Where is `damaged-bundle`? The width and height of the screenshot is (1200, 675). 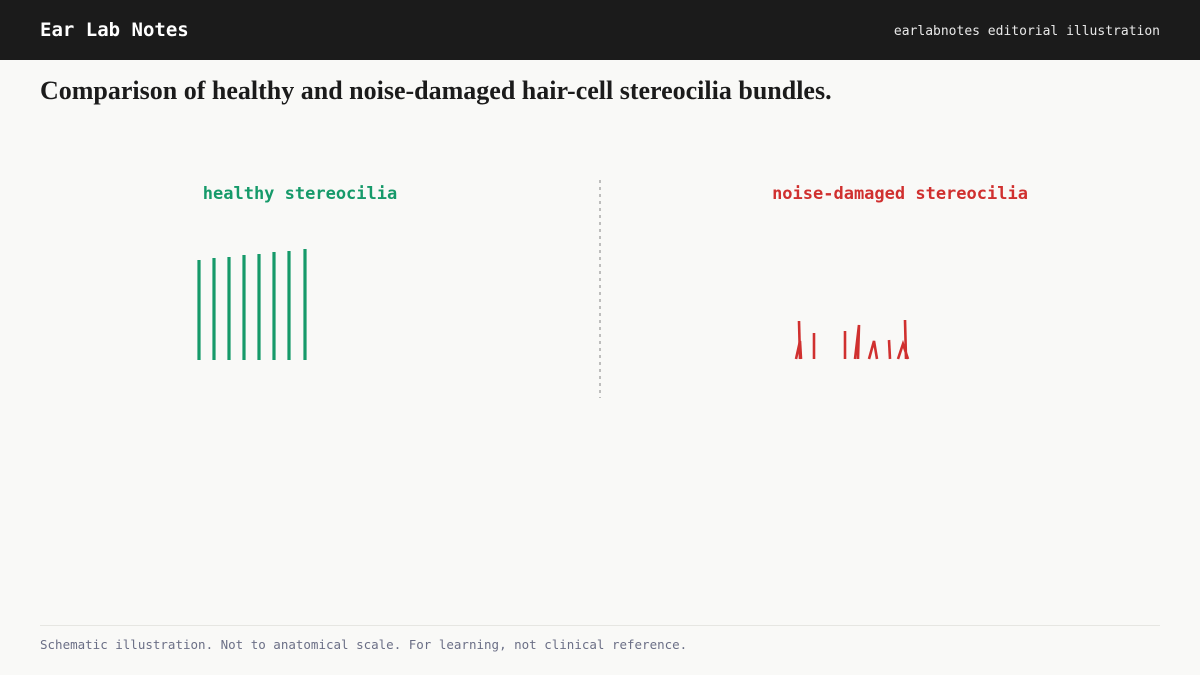 damaged-bundle is located at coordinates (852, 339).